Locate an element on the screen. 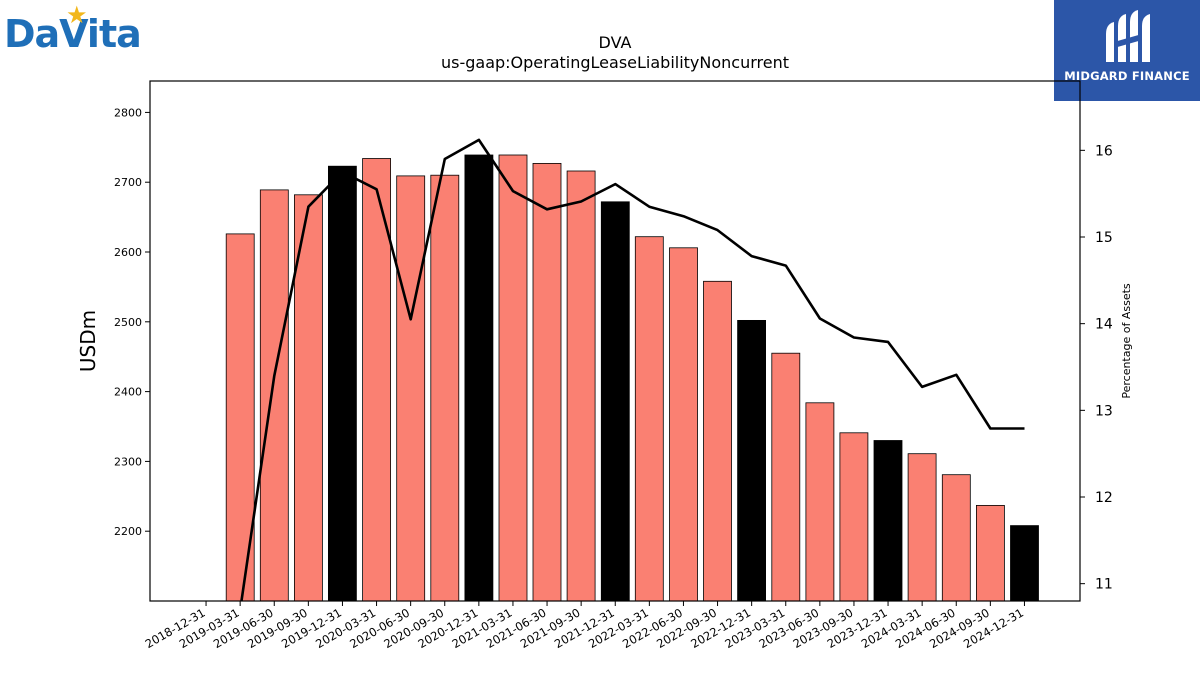 The height and width of the screenshot is (675, 1200). davita-logo: DaVita ★ ® is located at coordinates (72, 35).